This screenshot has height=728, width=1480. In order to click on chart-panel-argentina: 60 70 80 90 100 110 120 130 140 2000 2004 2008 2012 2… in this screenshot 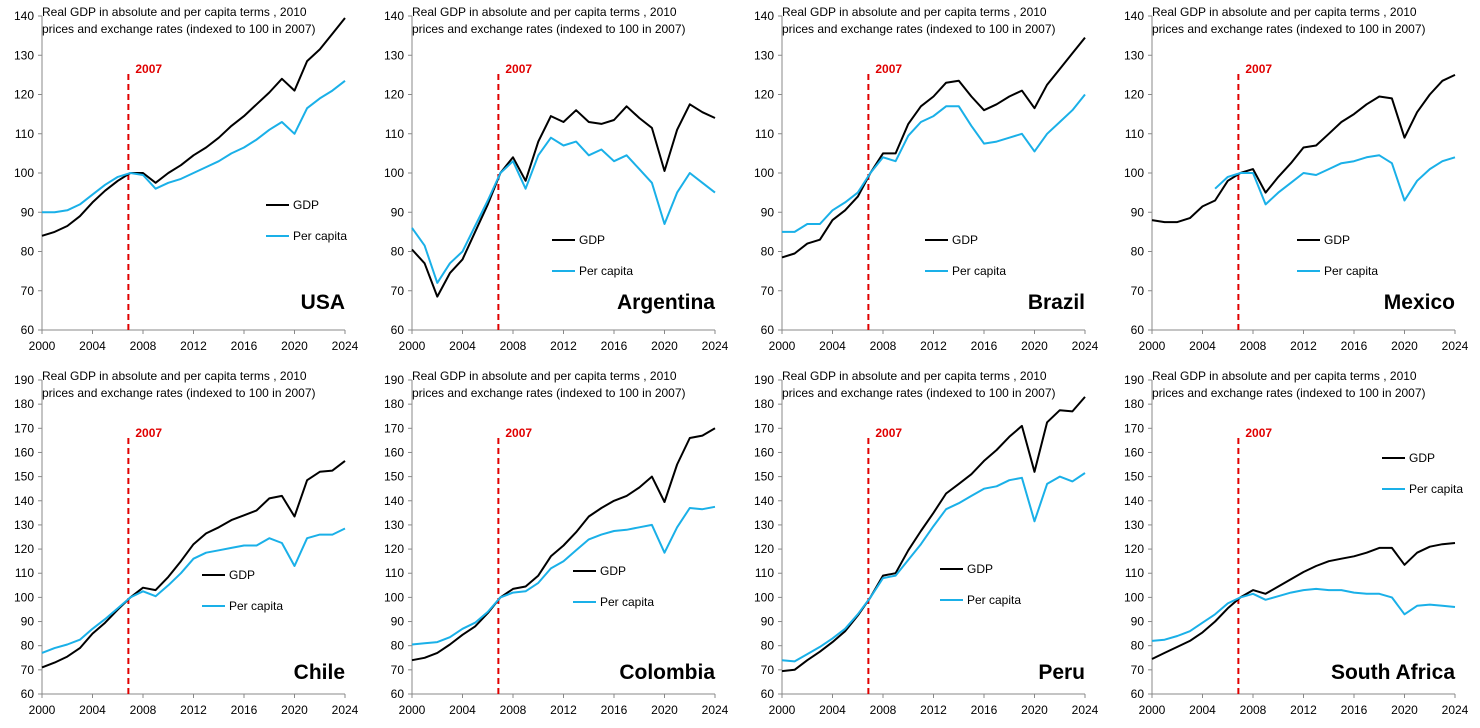, I will do `click(555, 182)`.